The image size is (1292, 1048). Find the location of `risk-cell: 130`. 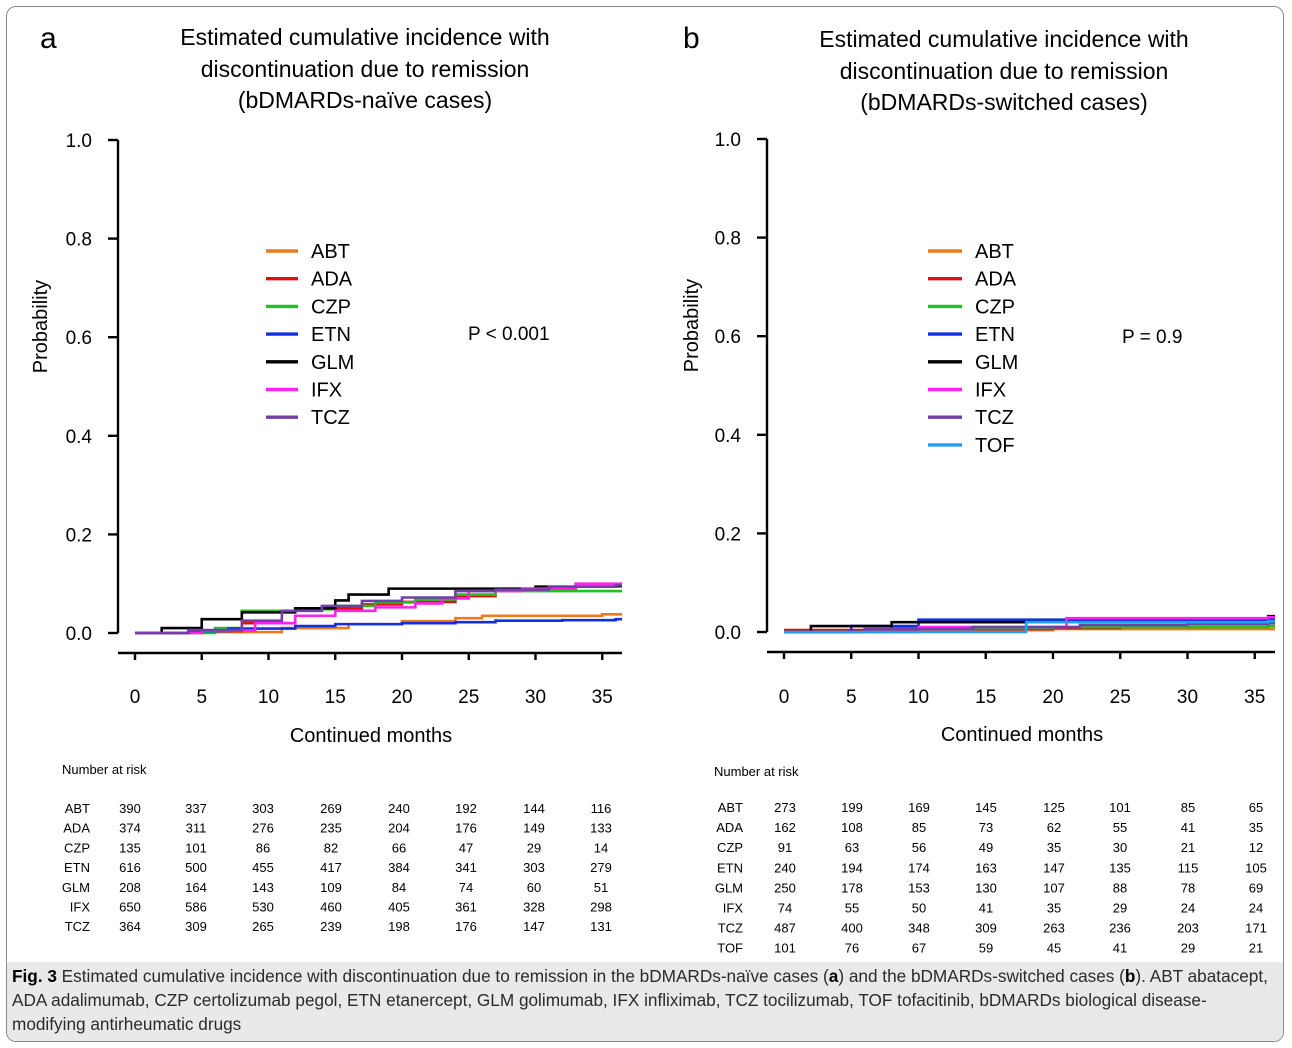

risk-cell: 130 is located at coordinates (986, 887).